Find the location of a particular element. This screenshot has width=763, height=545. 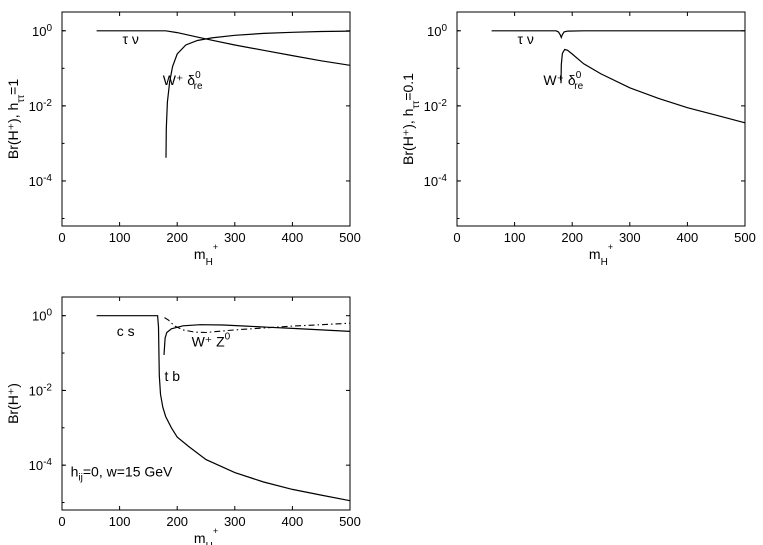

plot-frame is located at coordinates (206, 403).